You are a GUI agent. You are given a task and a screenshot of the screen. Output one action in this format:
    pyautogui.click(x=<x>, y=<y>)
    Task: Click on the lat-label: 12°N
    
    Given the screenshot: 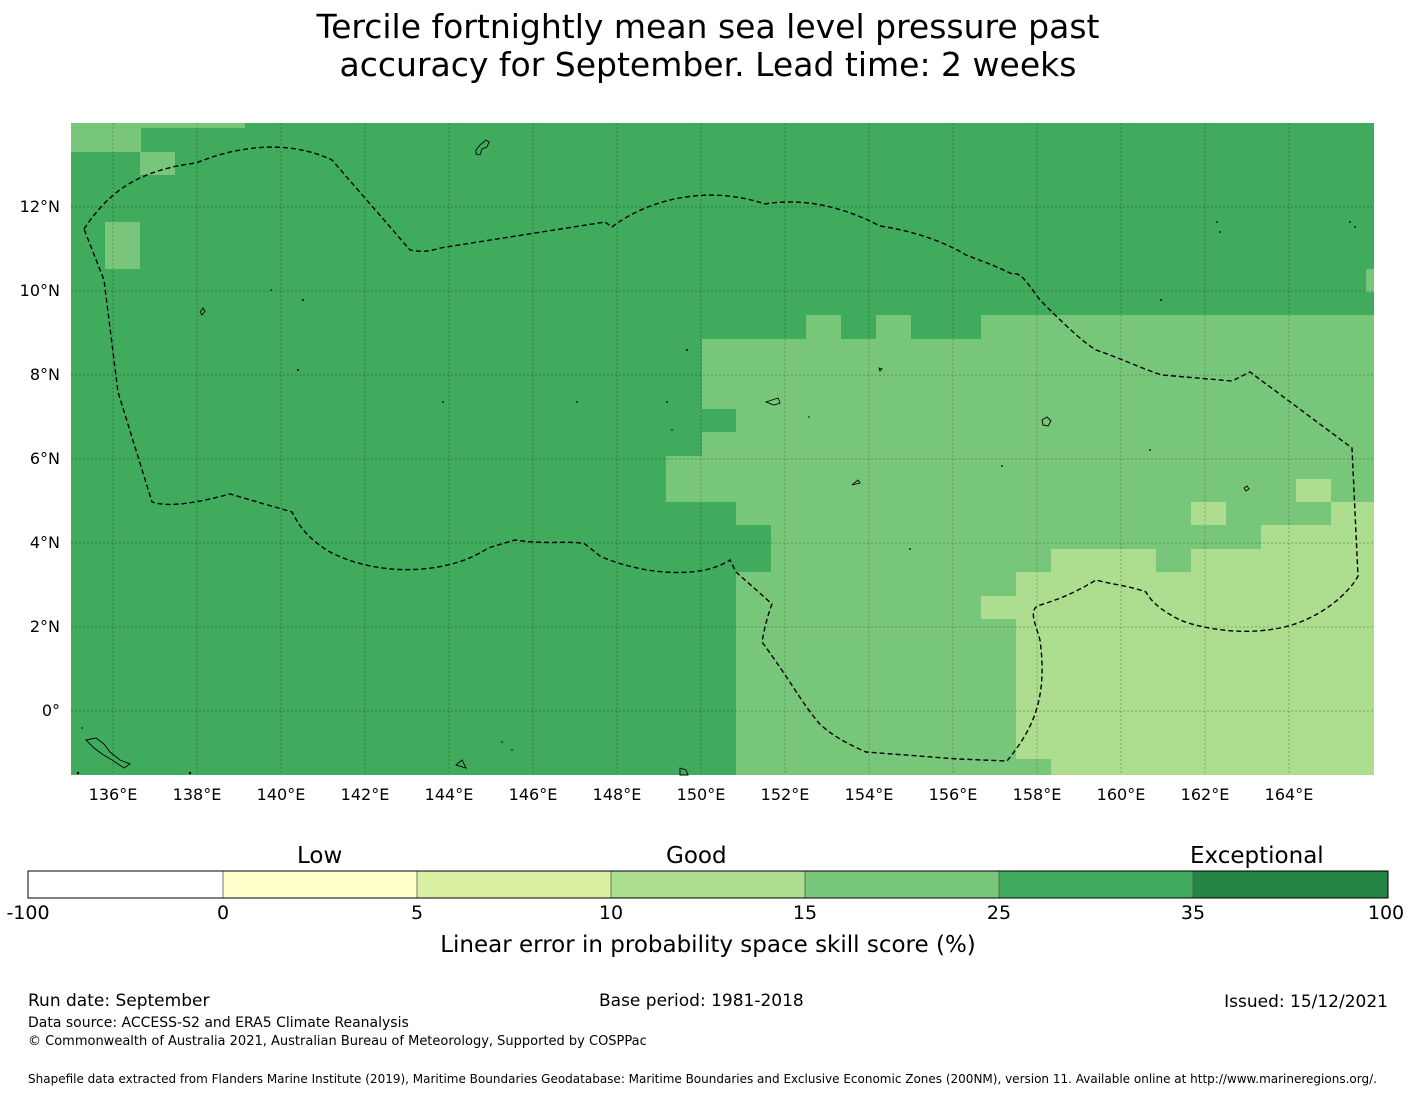 What is the action you would take?
    pyautogui.click(x=39, y=206)
    